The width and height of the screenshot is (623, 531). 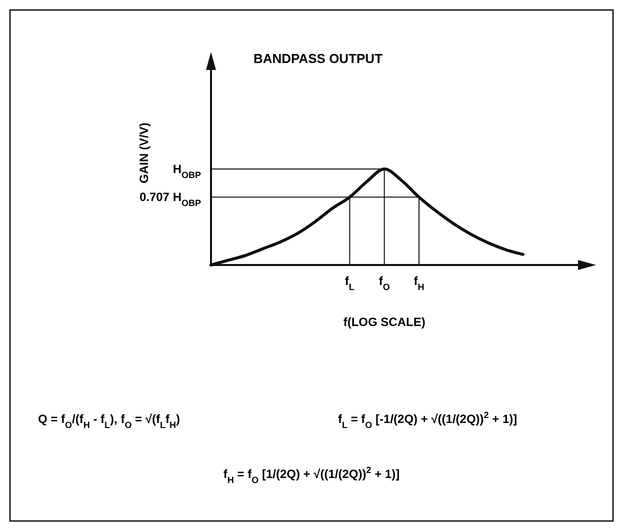 I want to click on text: f$_{H}$ = f$_{O}$ [1/(2Q) + √((1/(2Q))$^{2}$ + 1)], so click(x=311, y=475).